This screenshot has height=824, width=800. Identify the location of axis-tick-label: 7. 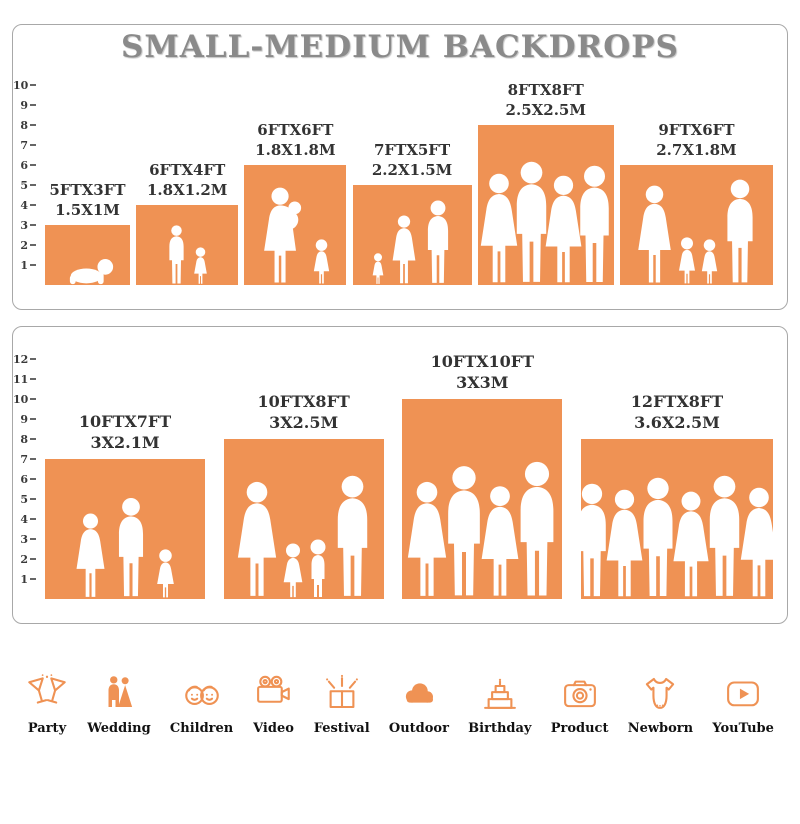
(24, 145).